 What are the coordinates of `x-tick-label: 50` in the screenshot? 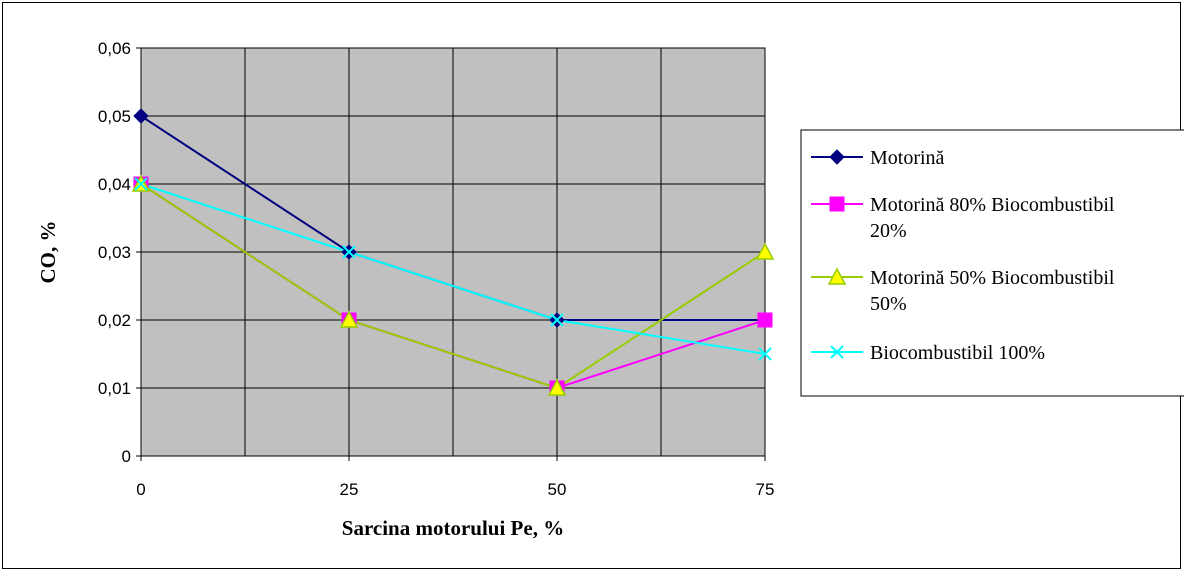 It's located at (557, 489).